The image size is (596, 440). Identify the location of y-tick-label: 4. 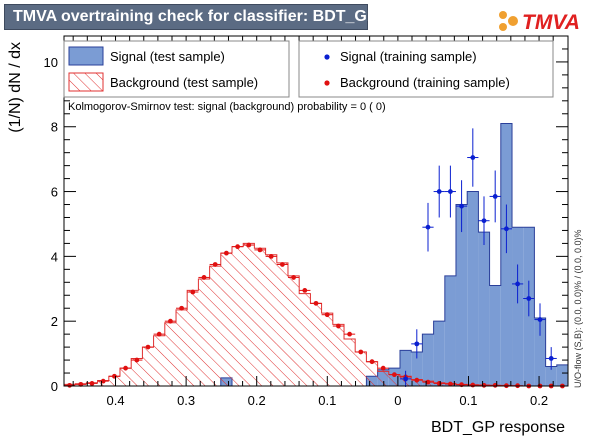
(54, 256).